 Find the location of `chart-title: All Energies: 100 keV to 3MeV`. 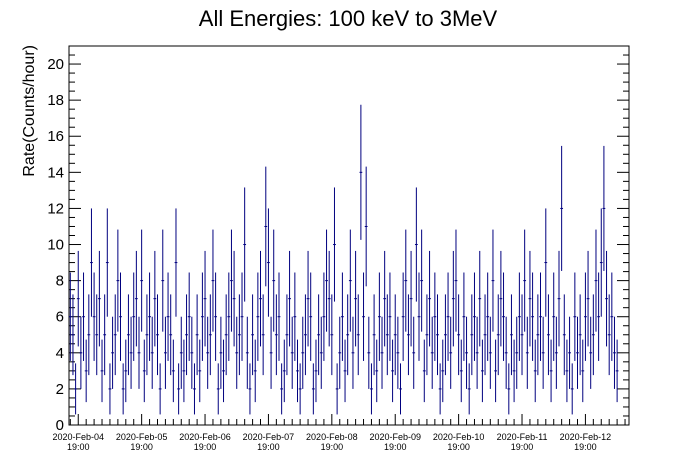

chart-title: All Energies: 100 keV to 3MeV is located at coordinates (348, 18).